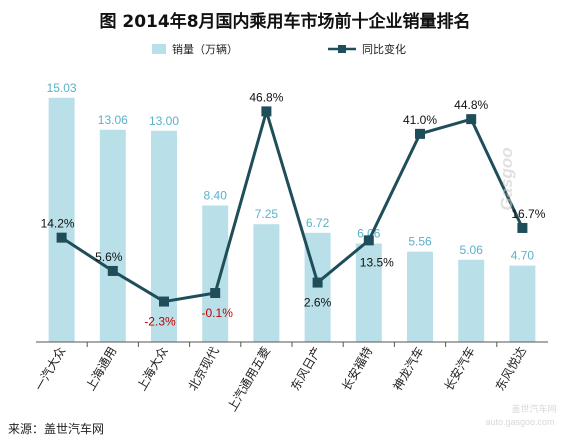 Image resolution: width=571 pixels, height=440 pixels. Describe the element at coordinates (318, 303) in the screenshot. I see `line-value-label: 2.6%` at that location.